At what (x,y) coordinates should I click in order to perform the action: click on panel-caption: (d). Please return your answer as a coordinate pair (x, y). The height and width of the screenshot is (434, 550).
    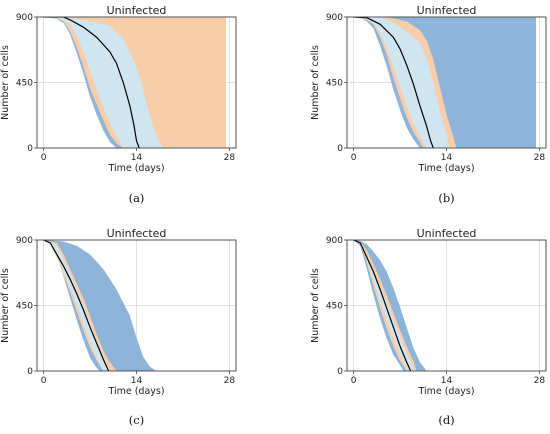
    Looking at the image, I should click on (446, 420).